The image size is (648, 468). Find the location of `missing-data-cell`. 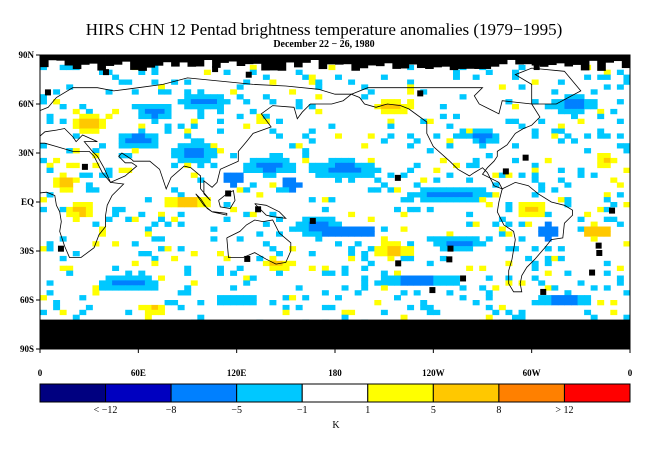

missing-data-cell is located at coordinates (463, 278).